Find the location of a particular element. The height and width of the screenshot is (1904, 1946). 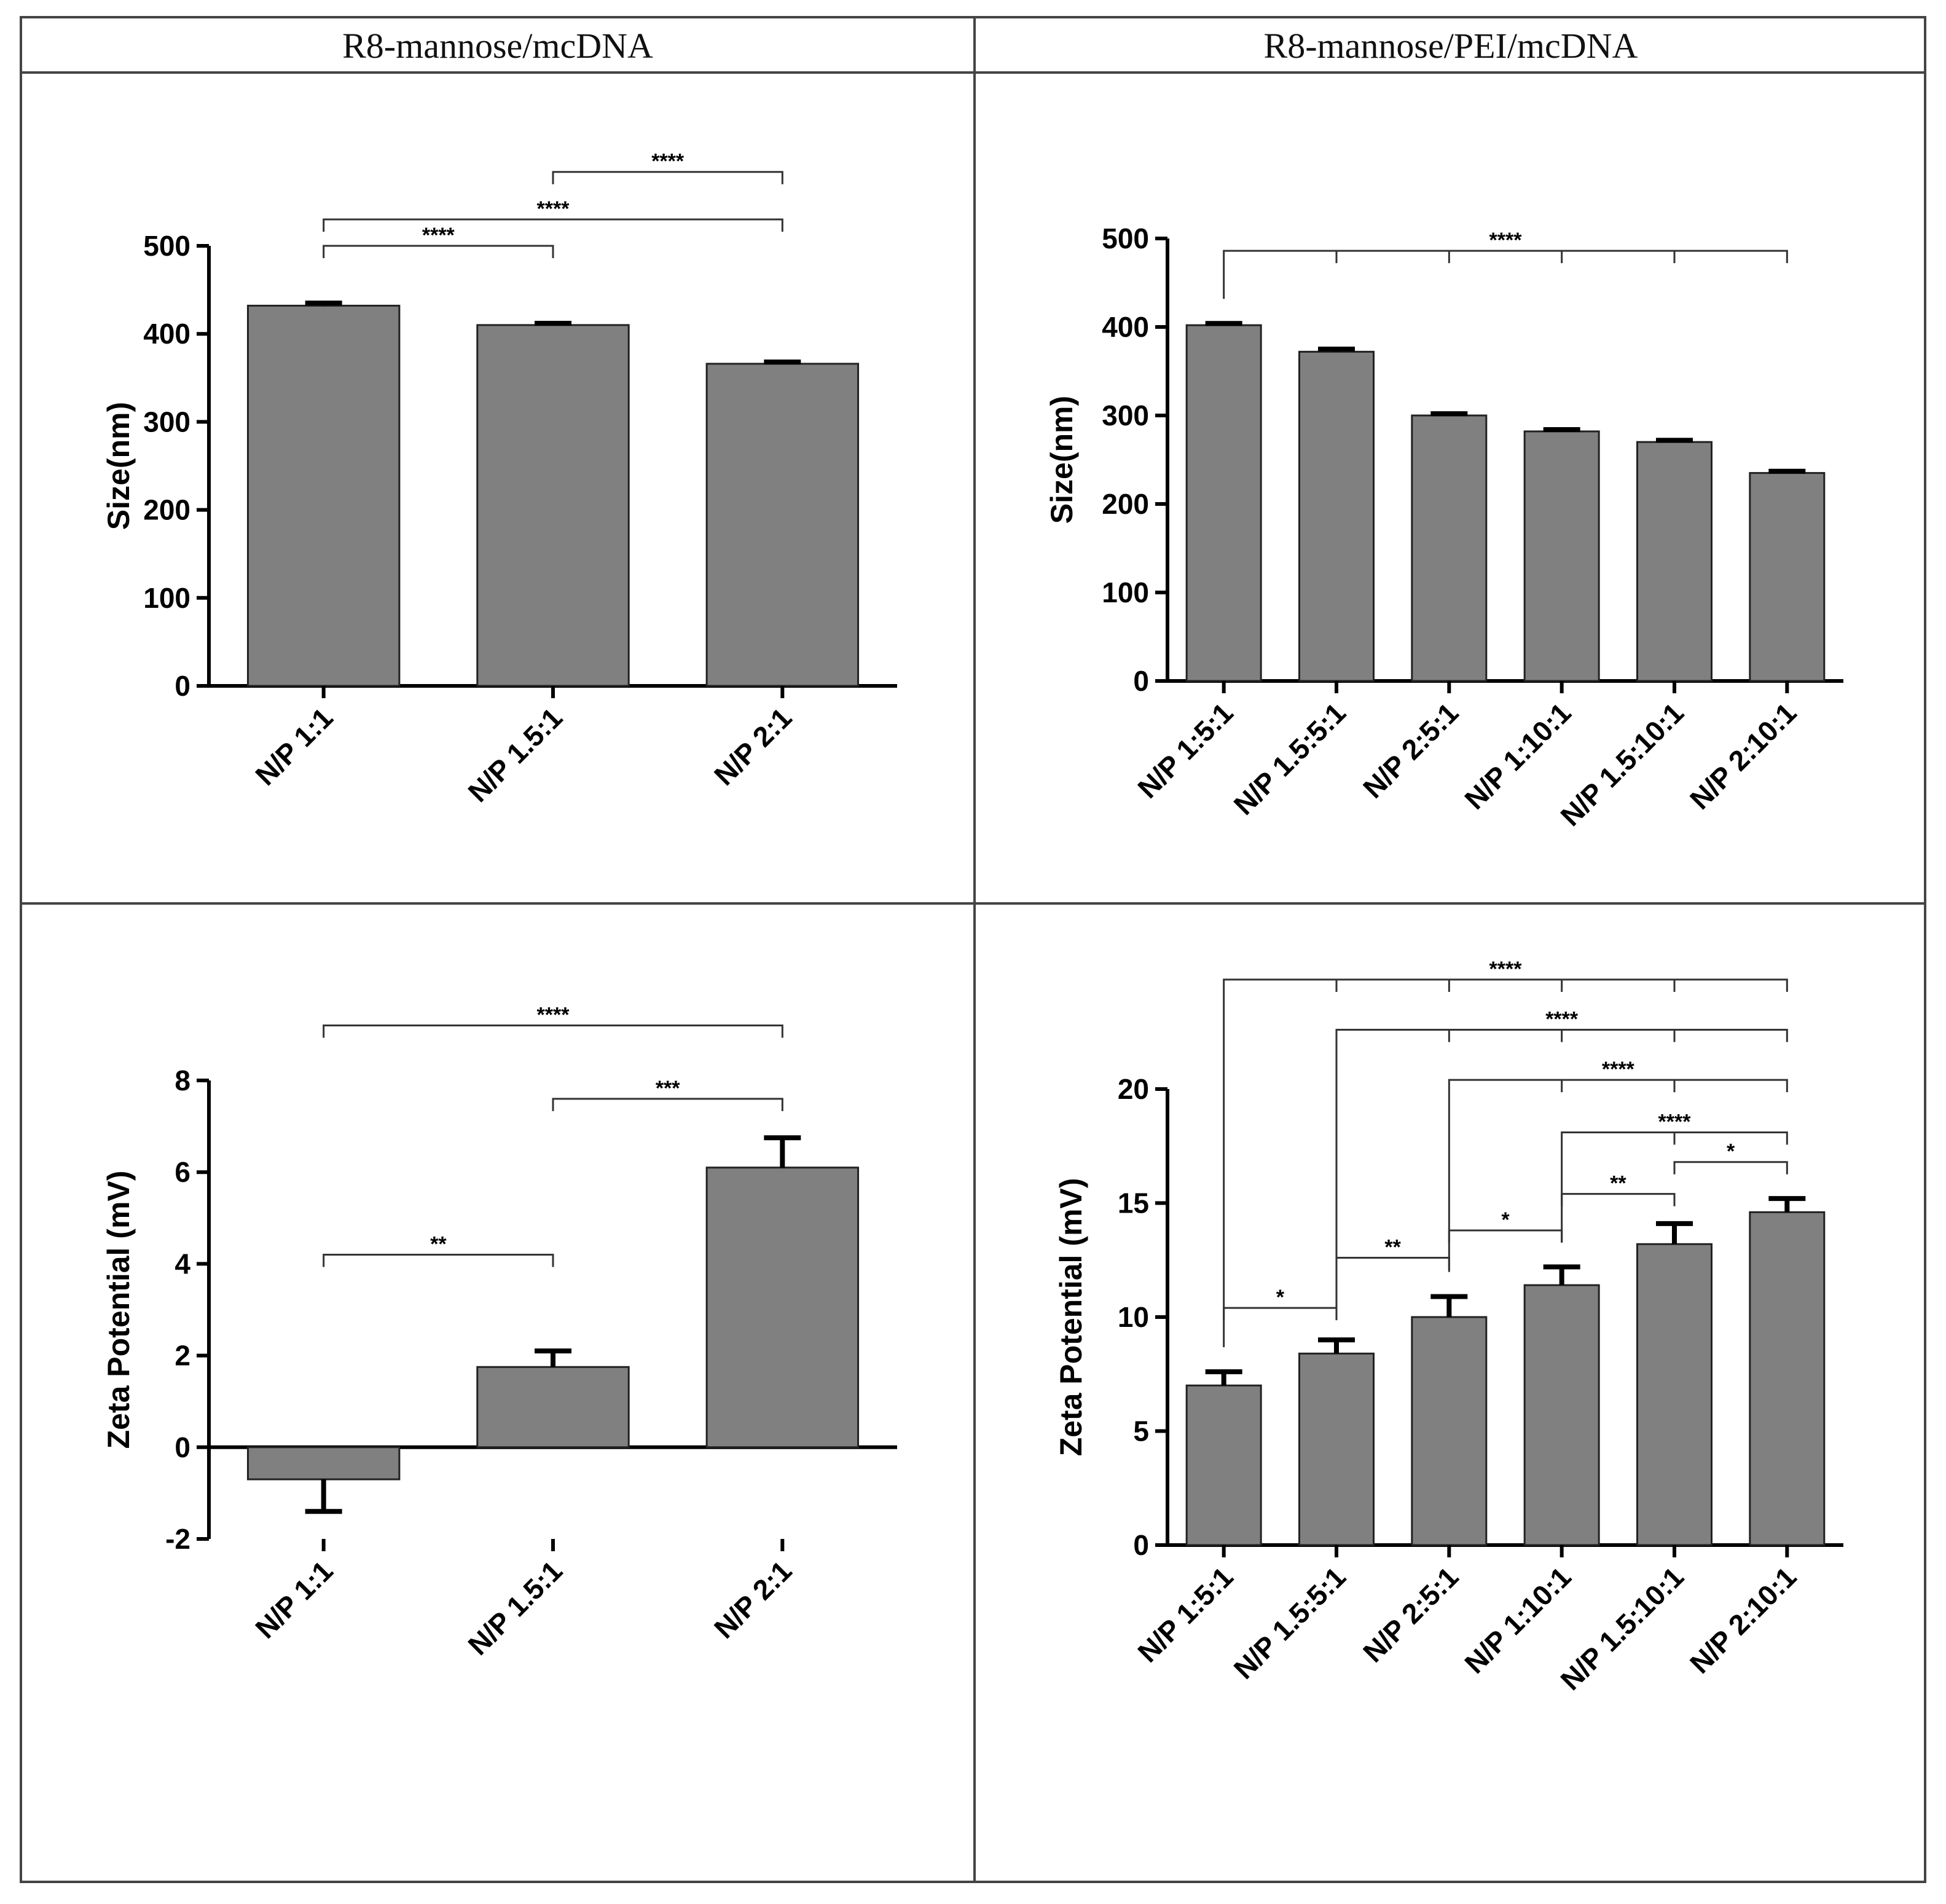

y-tick-label: 2 is located at coordinates (182, 1356).